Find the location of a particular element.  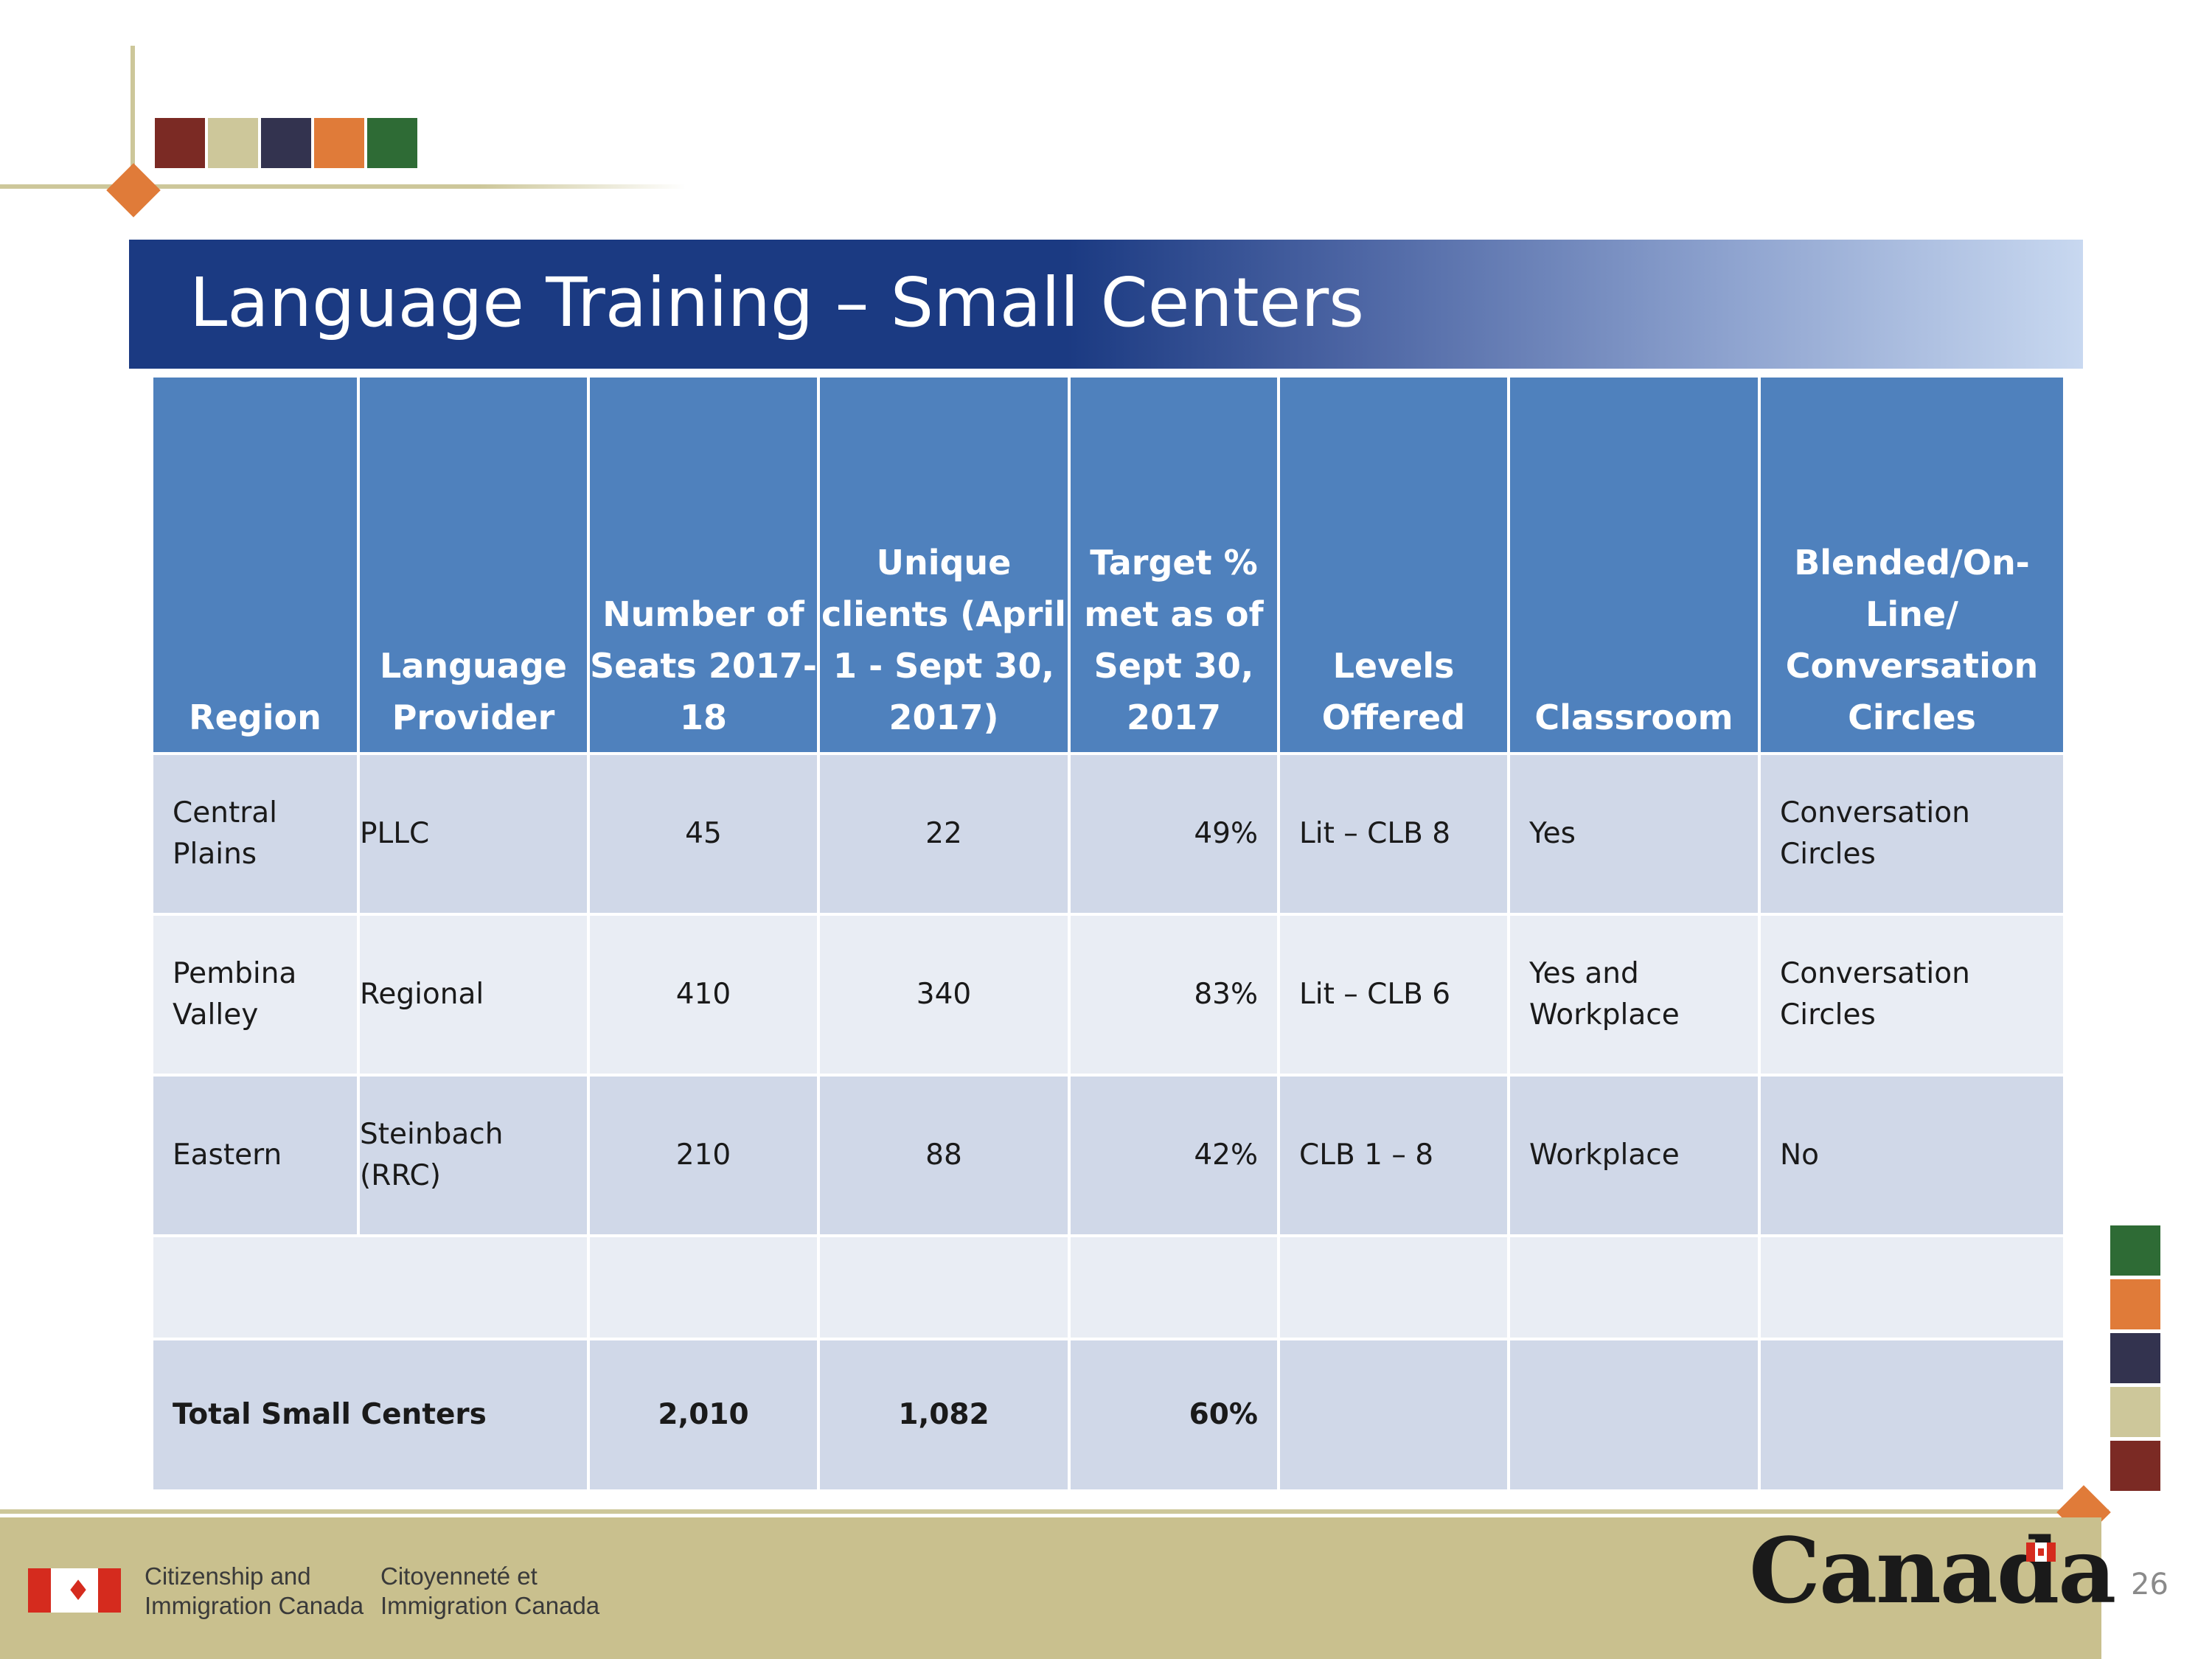

swatch-green-right is located at coordinates (2135, 1250).